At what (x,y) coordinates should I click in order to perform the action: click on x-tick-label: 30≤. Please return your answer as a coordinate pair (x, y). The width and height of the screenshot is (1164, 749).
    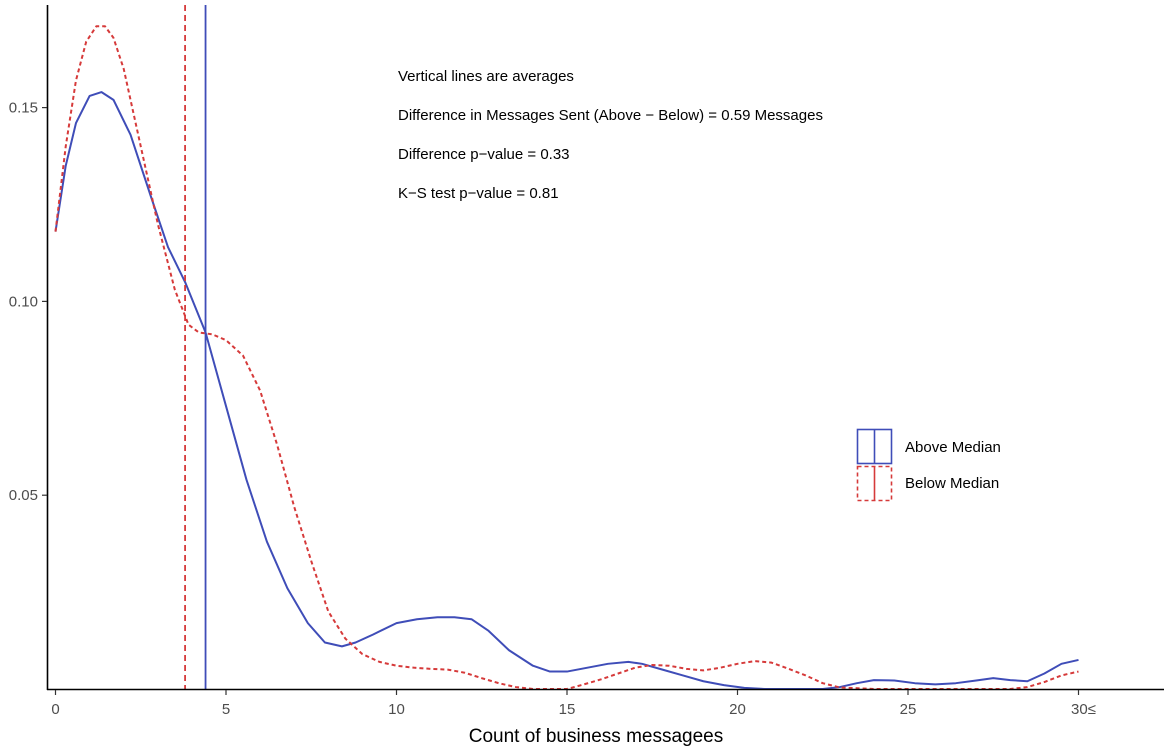
    Looking at the image, I should click on (1083, 709).